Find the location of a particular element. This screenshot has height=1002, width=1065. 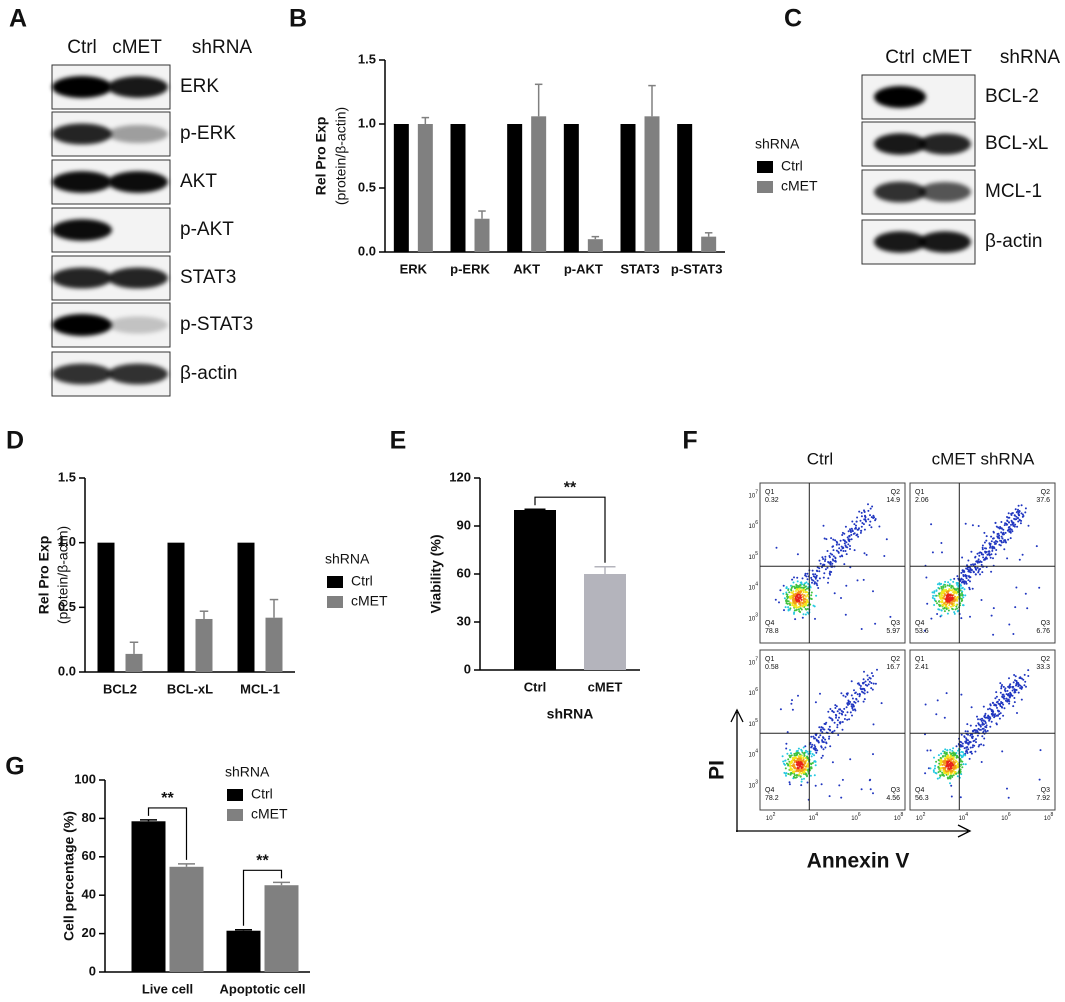

y-tick-label: 120 is located at coordinates (460, 476).